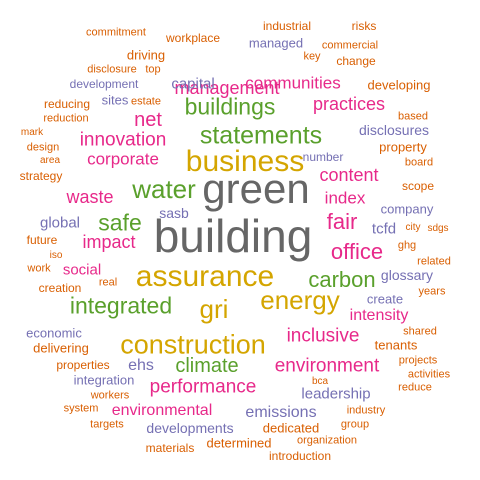 The height and width of the screenshot is (480, 480). What do you see at coordinates (413, 227) in the screenshot?
I see `word-city: city` at bounding box center [413, 227].